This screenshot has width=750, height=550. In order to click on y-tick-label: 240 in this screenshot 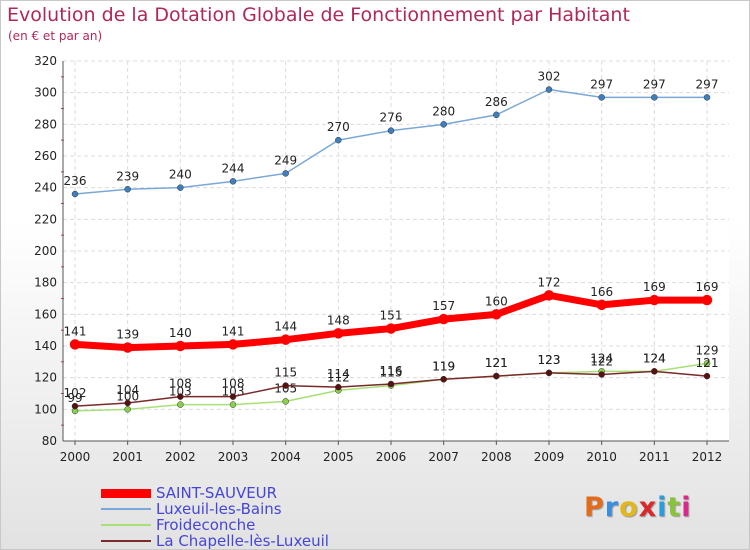, I will do `click(45, 188)`.